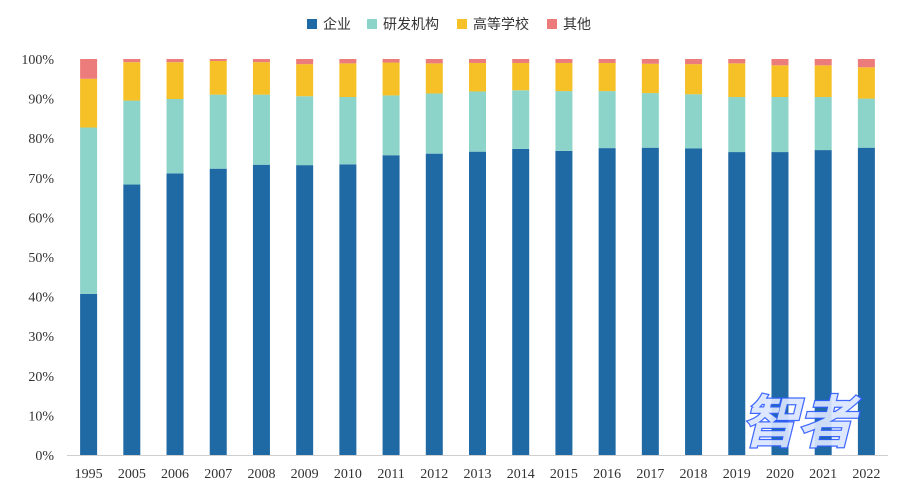 The image size is (900, 492). What do you see at coordinates (737, 474) in the screenshot?
I see `x-tick-label: 2019` at bounding box center [737, 474].